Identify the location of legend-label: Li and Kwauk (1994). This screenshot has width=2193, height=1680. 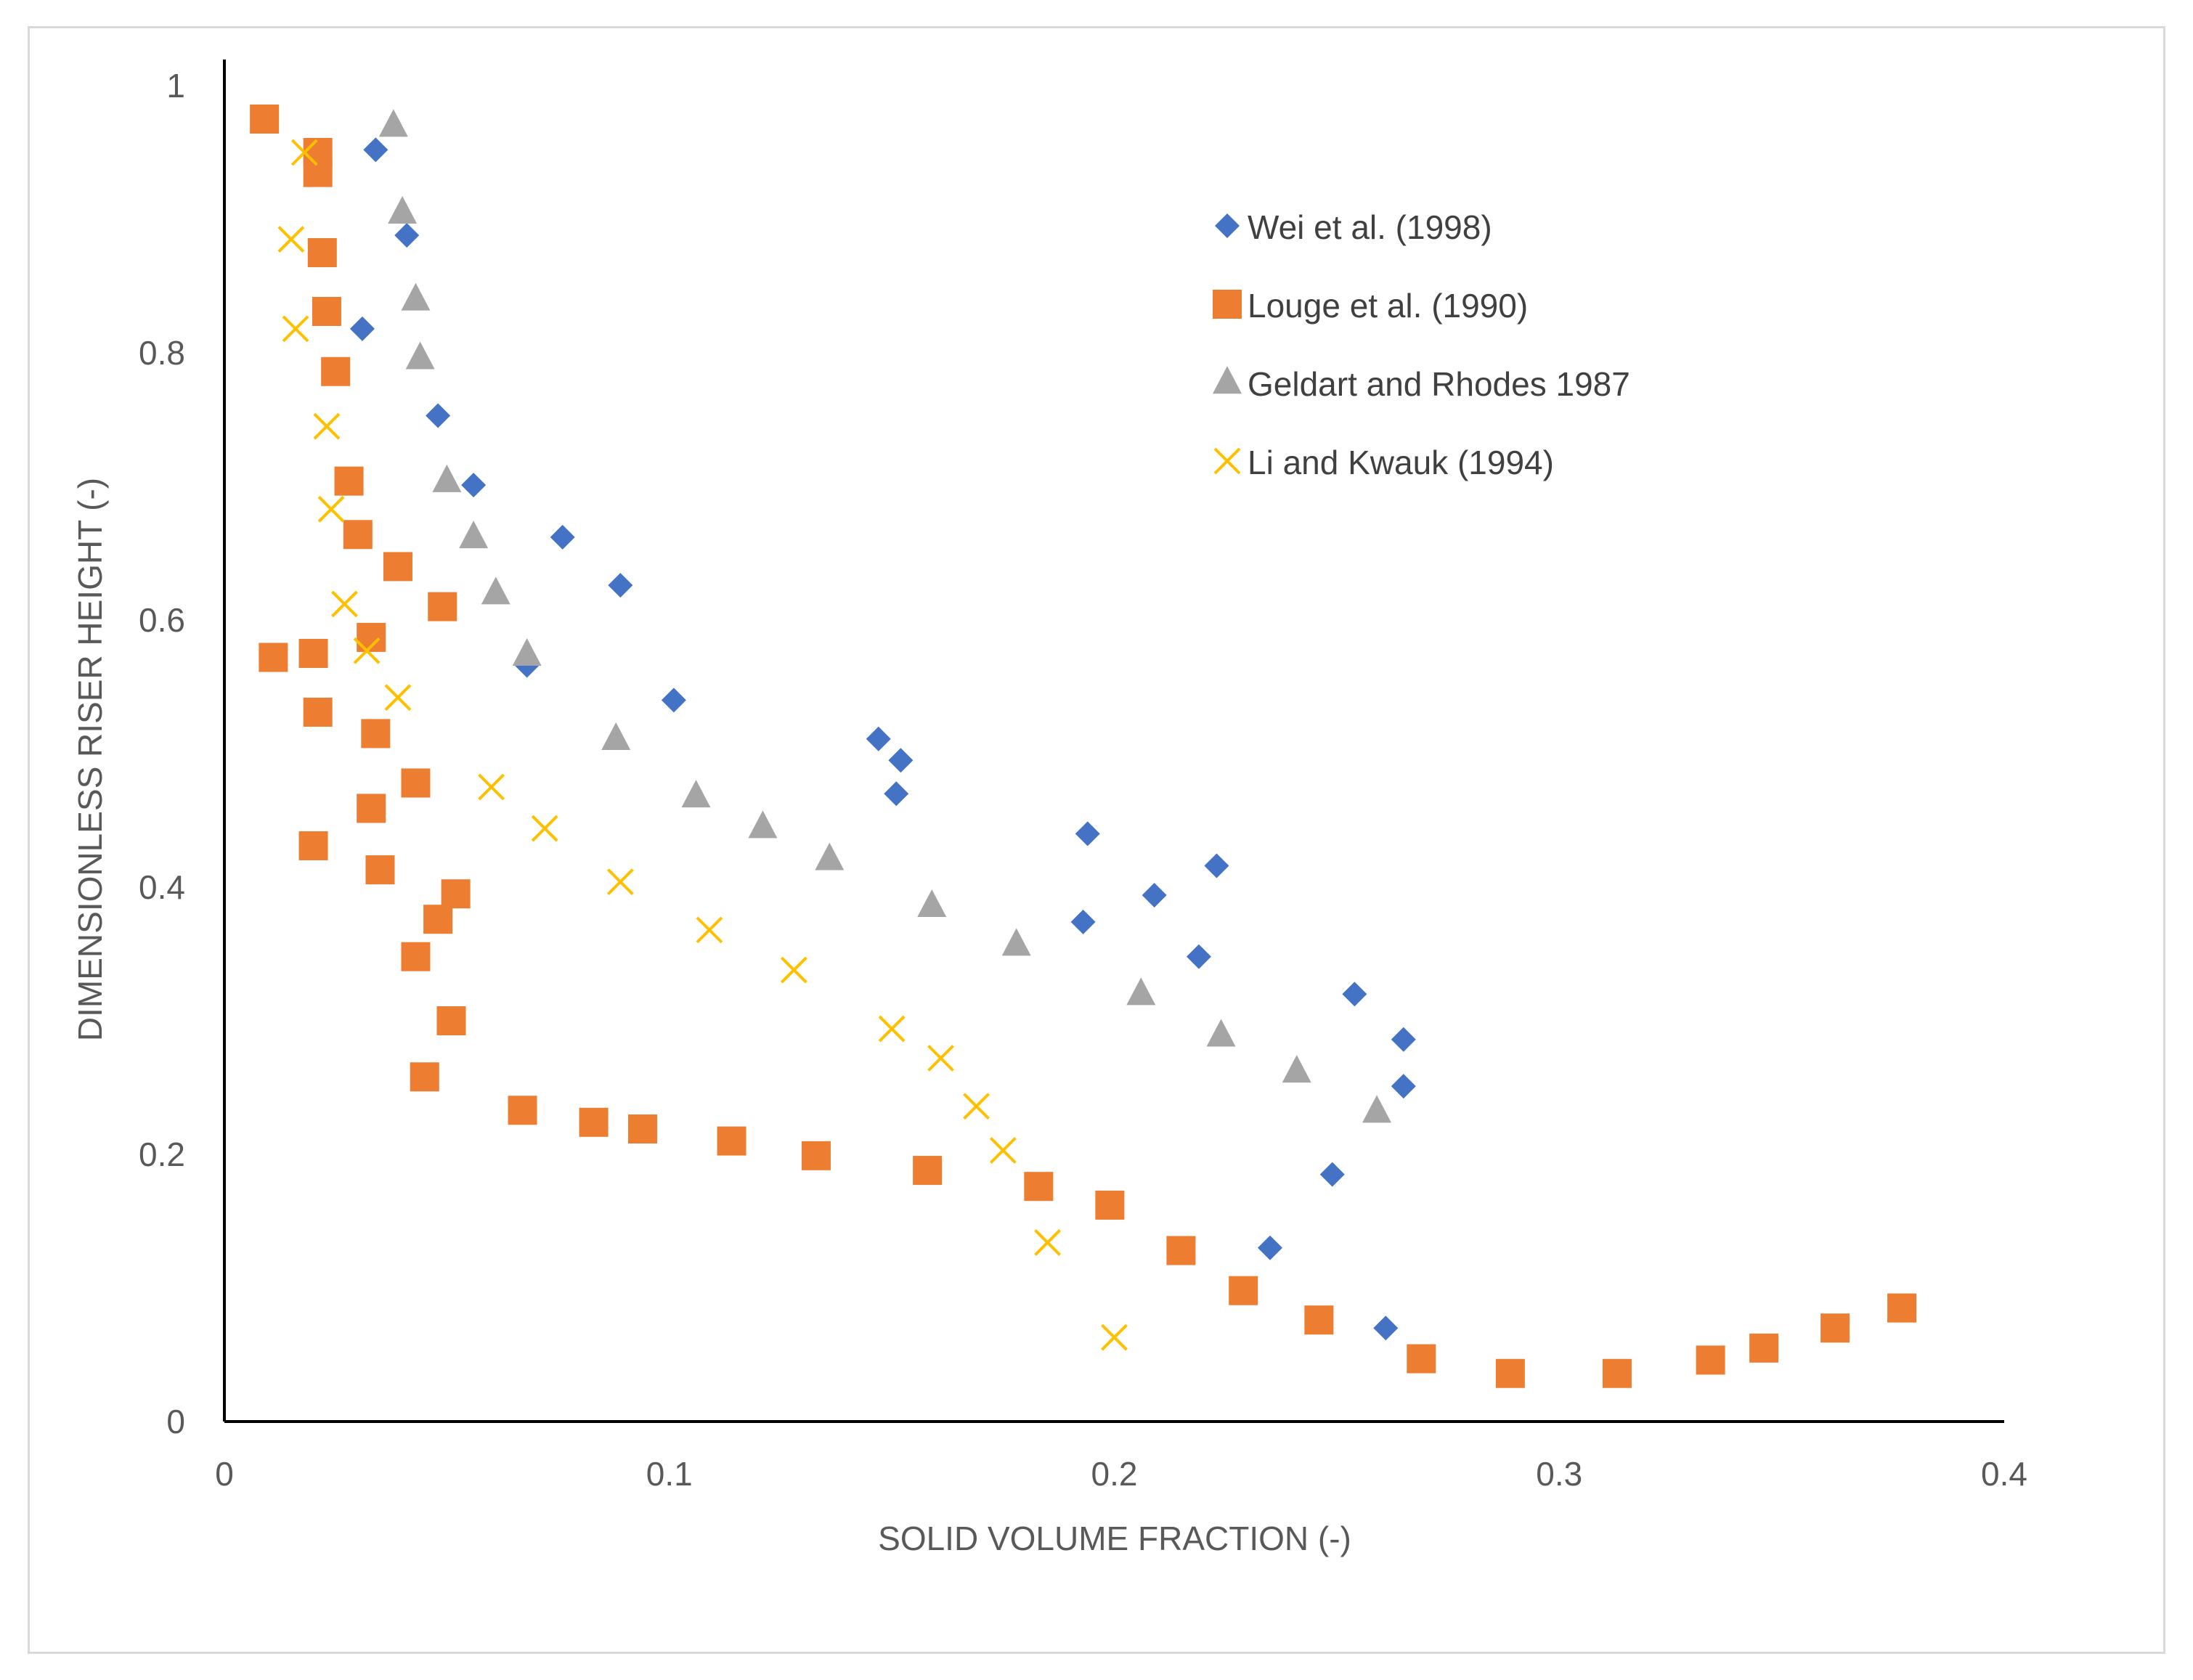
(1401, 462).